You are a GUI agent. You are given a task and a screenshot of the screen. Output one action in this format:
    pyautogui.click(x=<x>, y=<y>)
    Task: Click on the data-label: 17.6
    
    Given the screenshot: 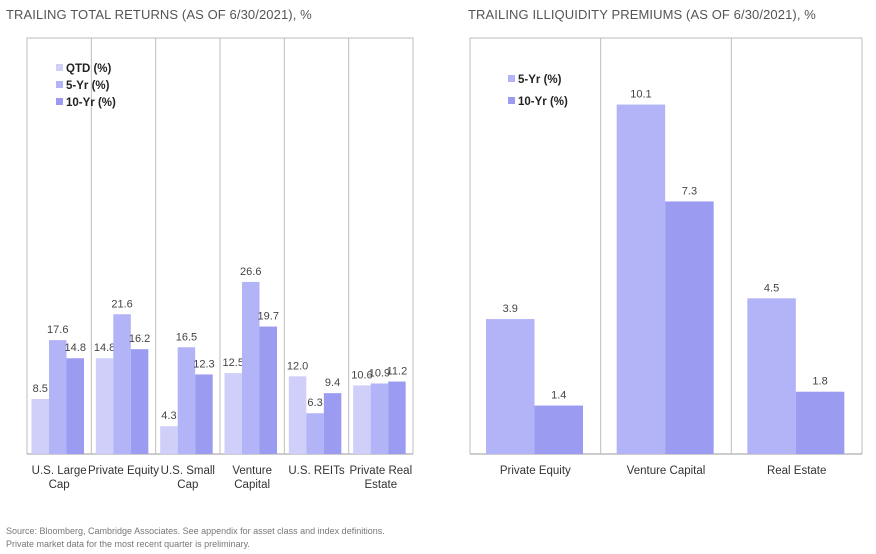 What is the action you would take?
    pyautogui.click(x=57, y=330)
    